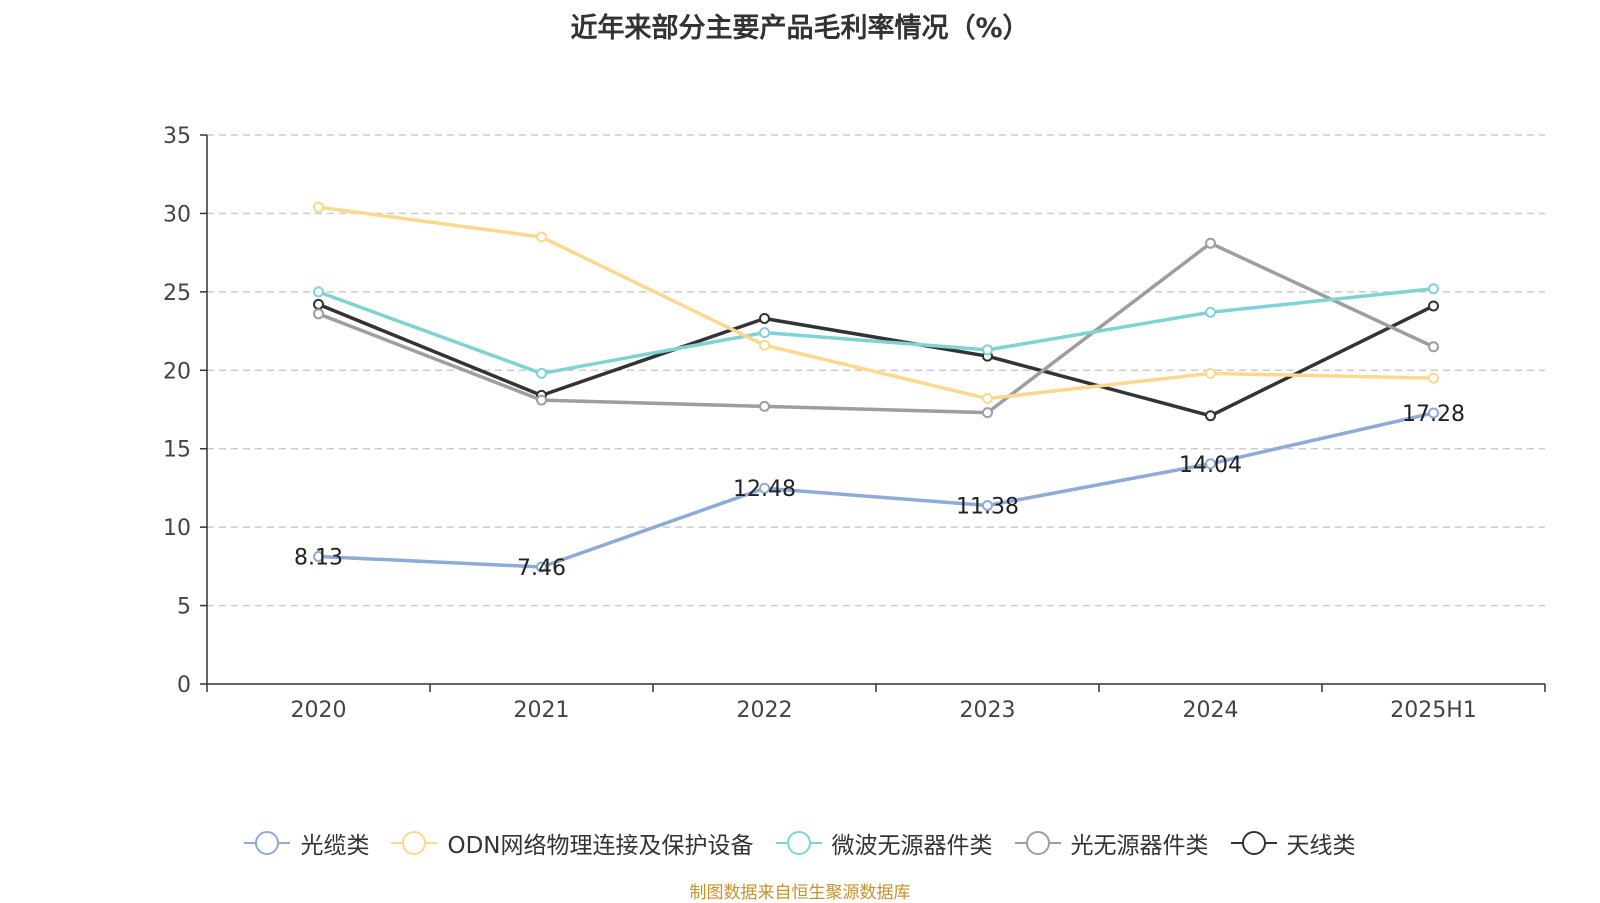  What do you see at coordinates (765, 710) in the screenshot?
I see `x-tick-label: 2022` at bounding box center [765, 710].